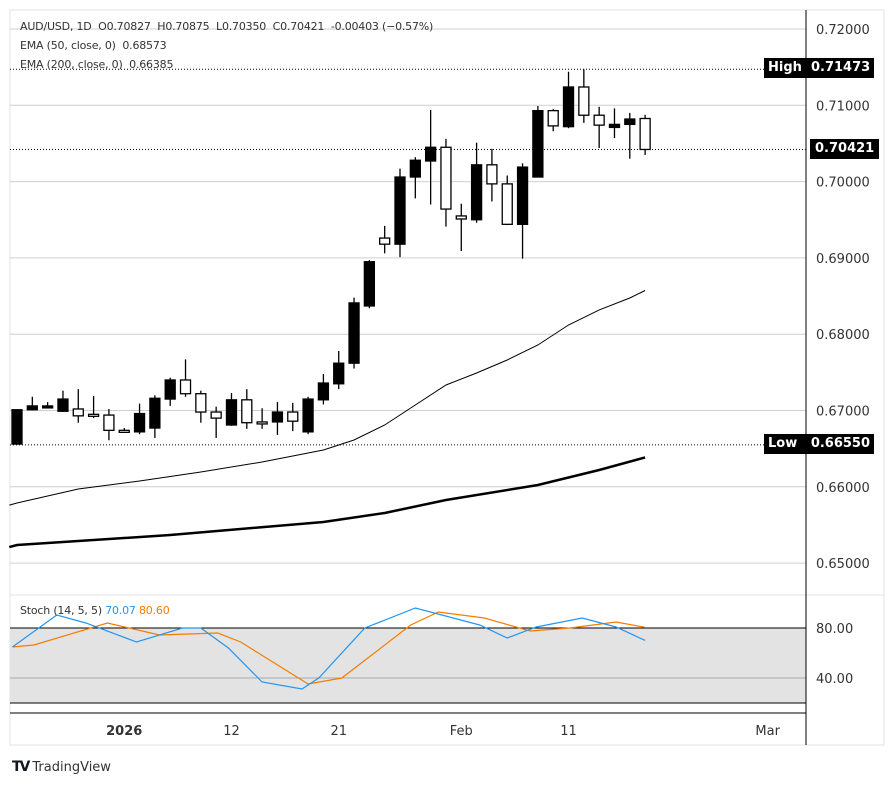 The width and height of the screenshot is (894, 787). Describe the element at coordinates (568, 731) in the screenshot. I see `x-tick-label: 11` at that location.